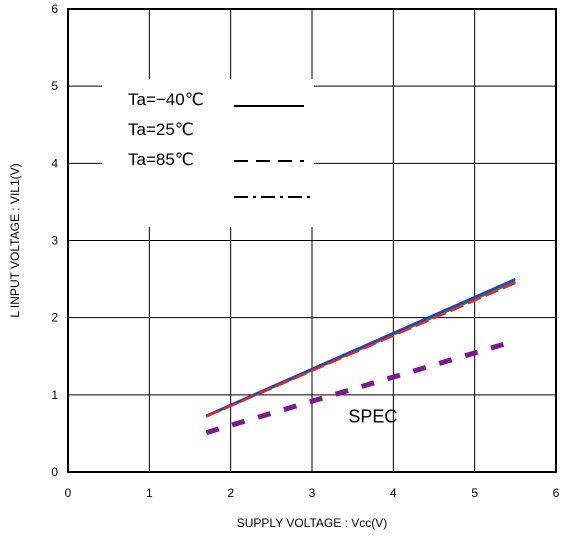 The width and height of the screenshot is (566, 537). What do you see at coordinates (161, 159) in the screenshot?
I see `legend-entry-2: Ta=85℃` at bounding box center [161, 159].